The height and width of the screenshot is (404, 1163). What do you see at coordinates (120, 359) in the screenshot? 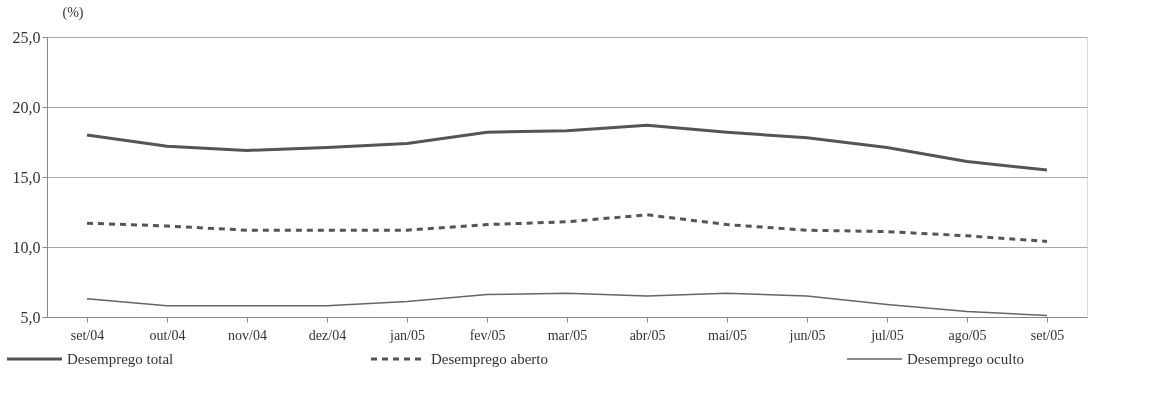
I see `legend-label: Desemprego total` at bounding box center [120, 359].